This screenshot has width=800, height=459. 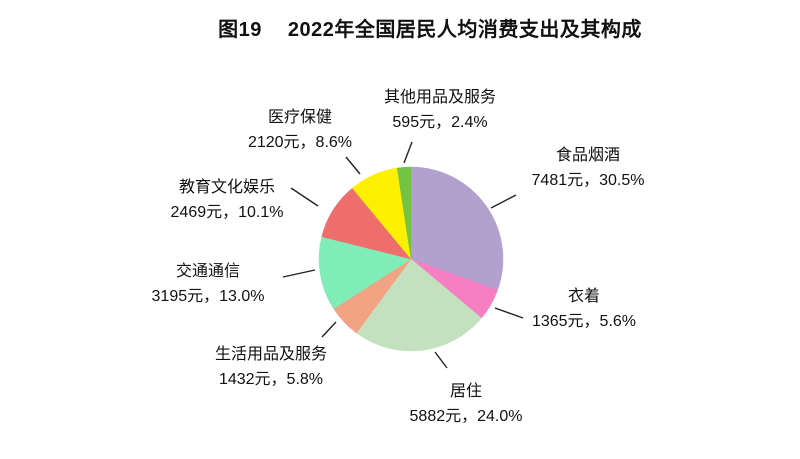 I want to click on chart-title-text: 2022年全国居民人均消费支出及其构成, so click(x=464, y=30).